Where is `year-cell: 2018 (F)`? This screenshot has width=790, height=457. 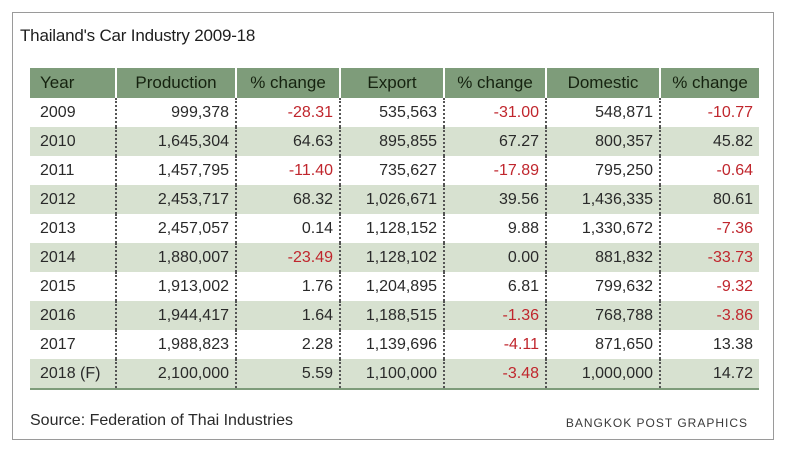 year-cell: 2018 (F) is located at coordinates (73, 374).